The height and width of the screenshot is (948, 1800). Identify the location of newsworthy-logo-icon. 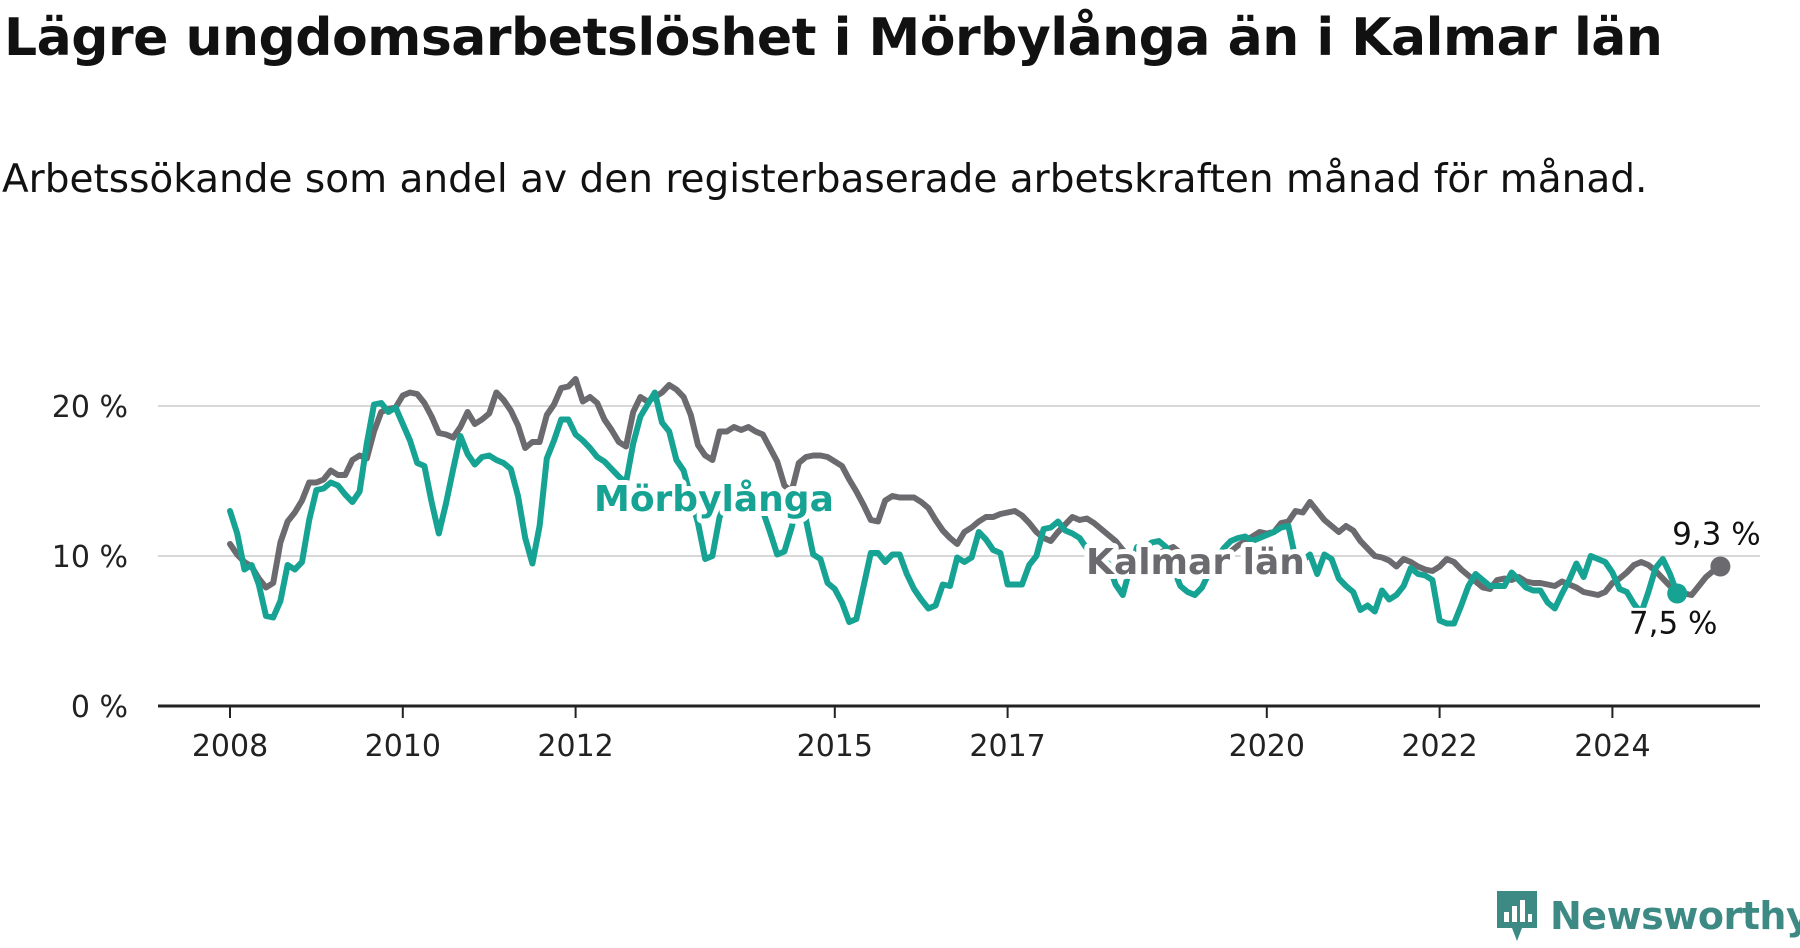
(1517, 916).